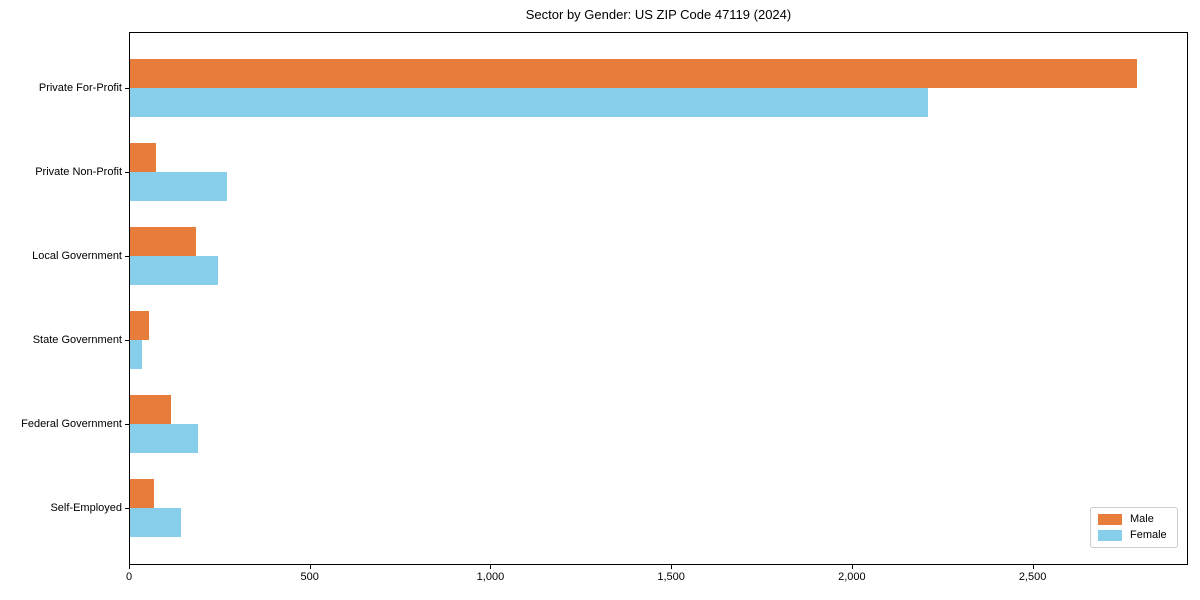  What do you see at coordinates (309, 577) in the screenshot?
I see `x-tick-label: 500` at bounding box center [309, 577].